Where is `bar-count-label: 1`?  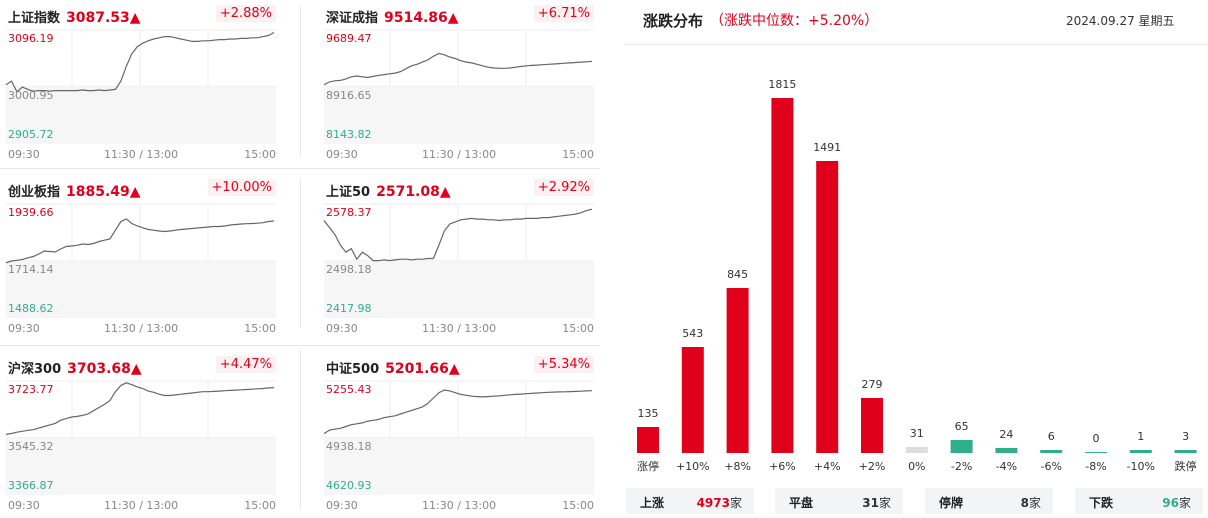
bar-count-label: 1 is located at coordinates (1140, 436).